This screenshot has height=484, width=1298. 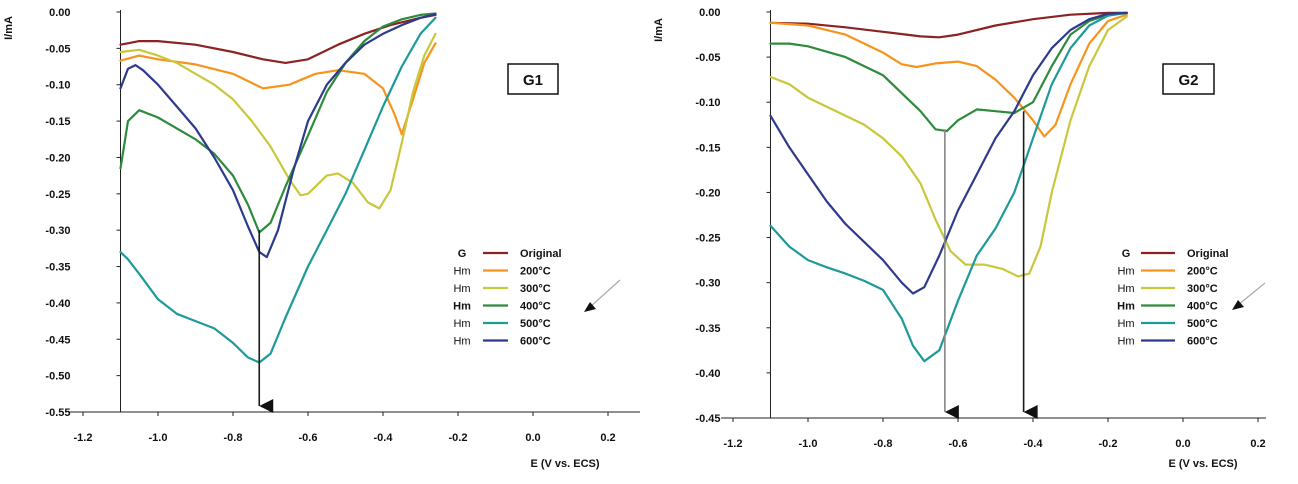 I want to click on panel-label: G1, so click(x=533, y=80).